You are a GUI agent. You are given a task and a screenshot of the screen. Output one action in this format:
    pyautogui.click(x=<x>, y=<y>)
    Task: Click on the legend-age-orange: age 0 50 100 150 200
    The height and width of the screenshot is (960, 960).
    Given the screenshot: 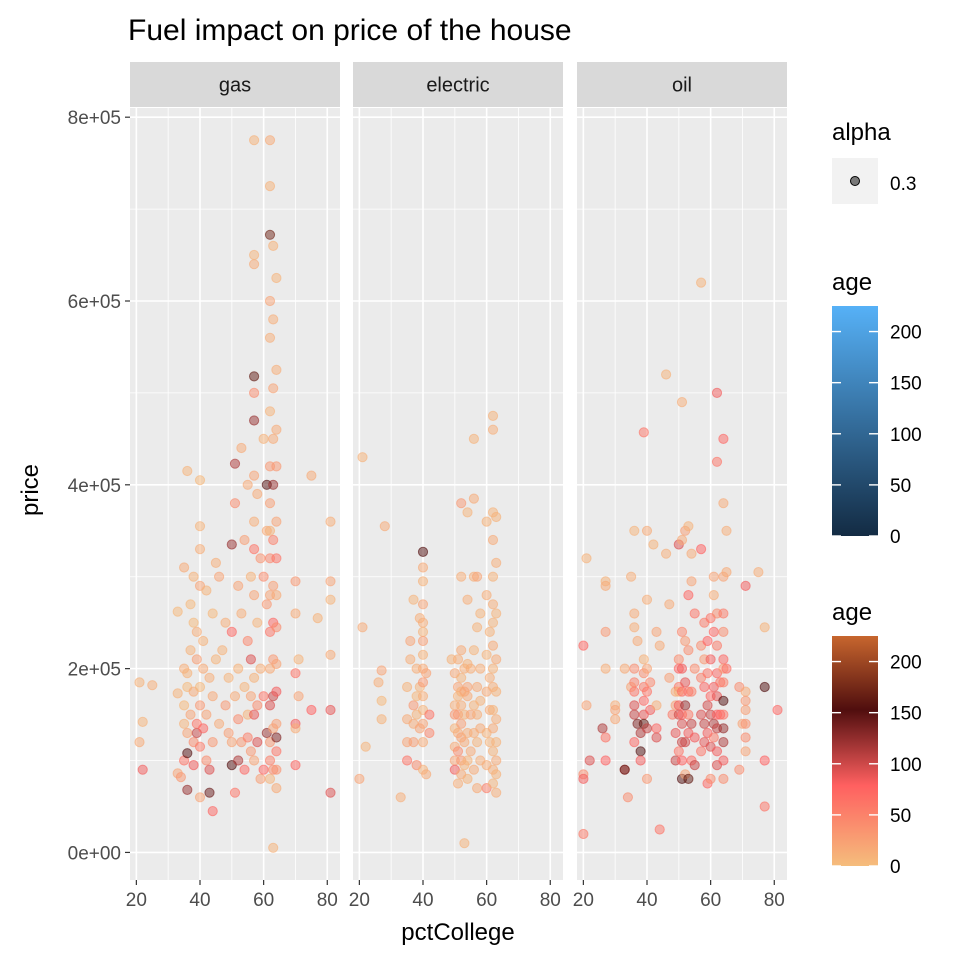 What is the action you would take?
    pyautogui.click(x=877, y=738)
    